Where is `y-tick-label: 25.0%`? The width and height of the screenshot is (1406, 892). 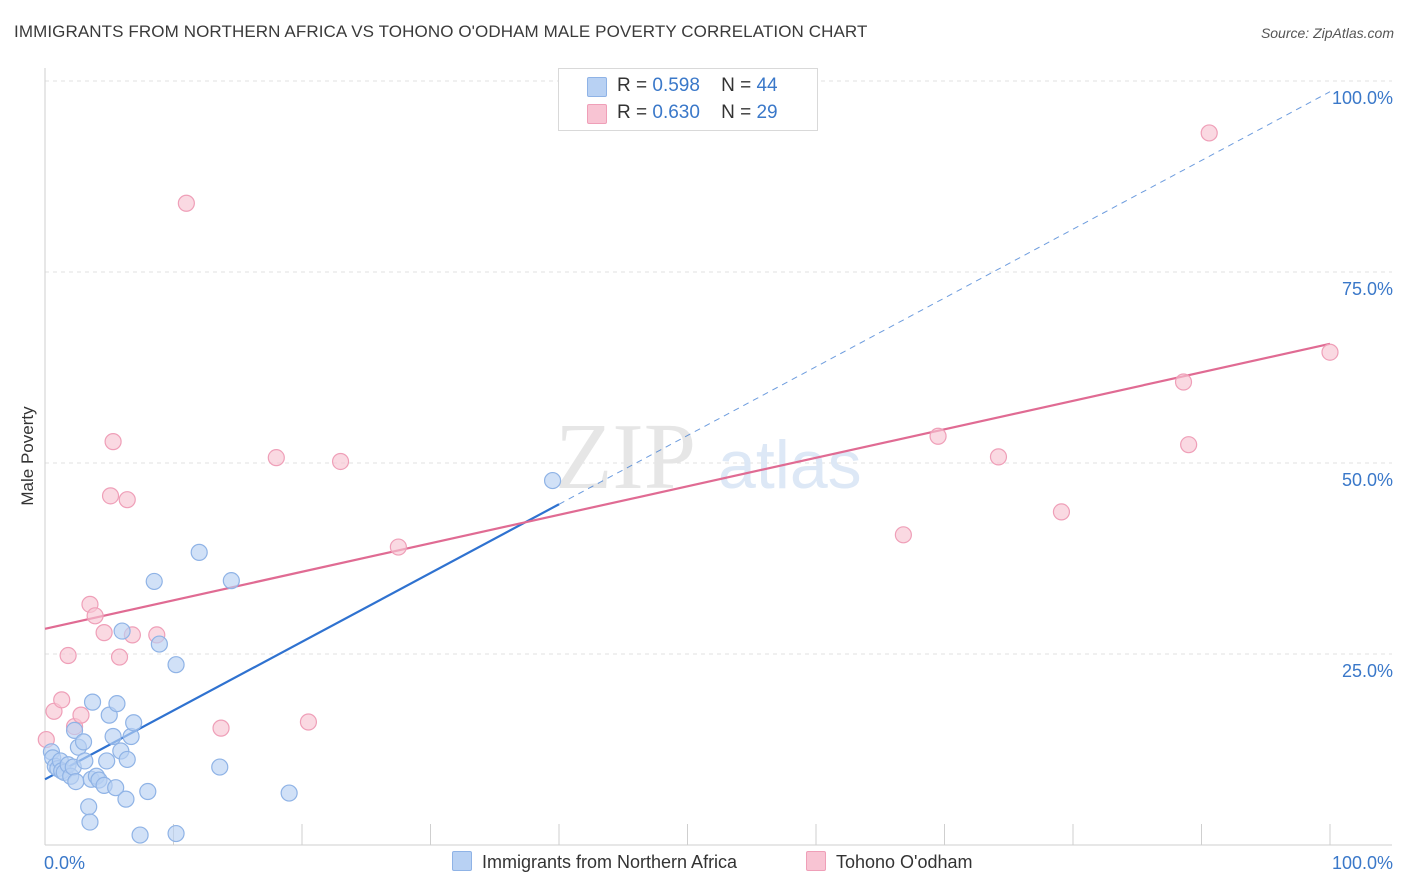 y-tick-label: 25.0% is located at coordinates (1367, 671).